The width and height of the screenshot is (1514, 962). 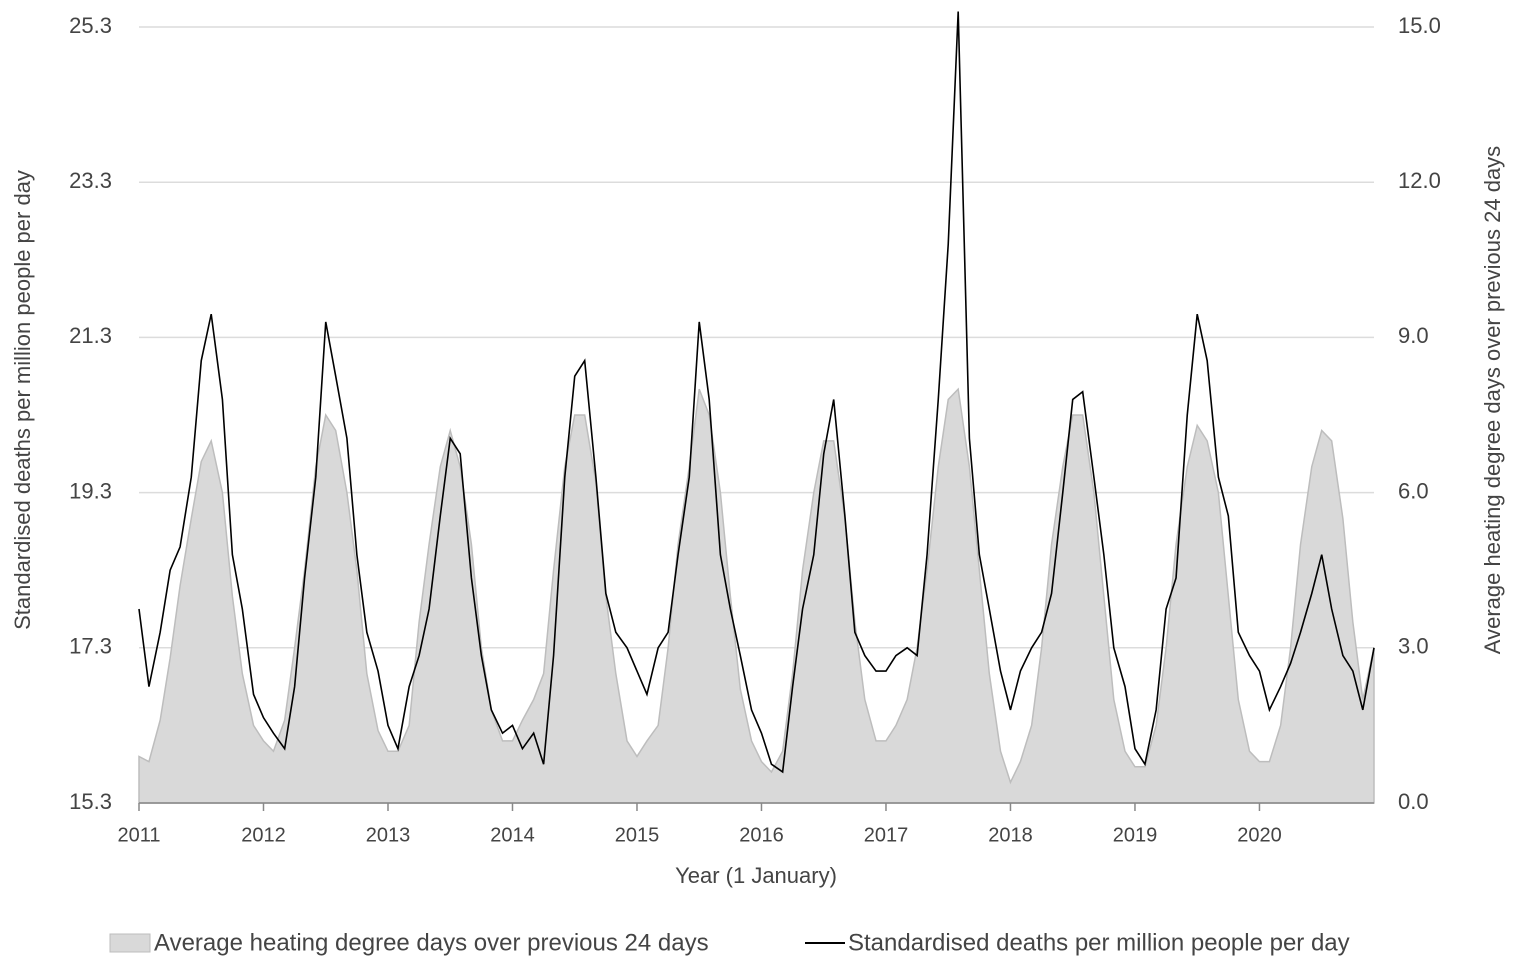 I want to click on y-tick-label: 19.3, so click(x=90, y=490).